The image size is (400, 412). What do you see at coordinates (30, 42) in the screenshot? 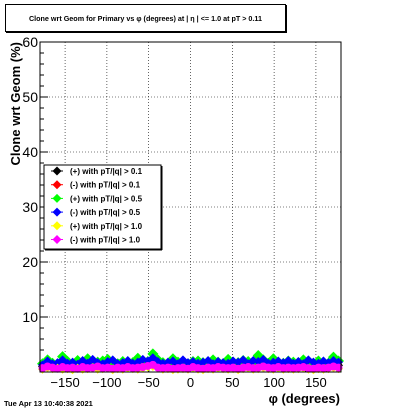
I see `y-tick-label: 60` at bounding box center [30, 42].